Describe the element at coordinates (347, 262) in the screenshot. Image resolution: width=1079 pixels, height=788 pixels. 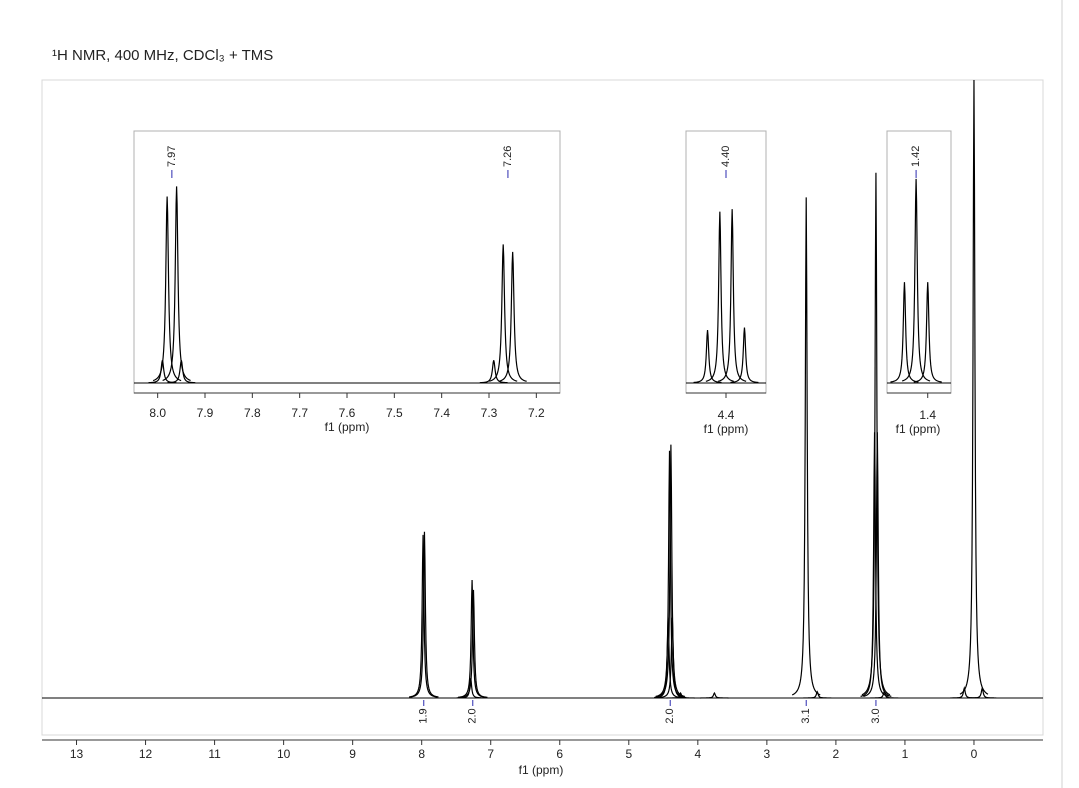
I see `inset-frame` at that location.